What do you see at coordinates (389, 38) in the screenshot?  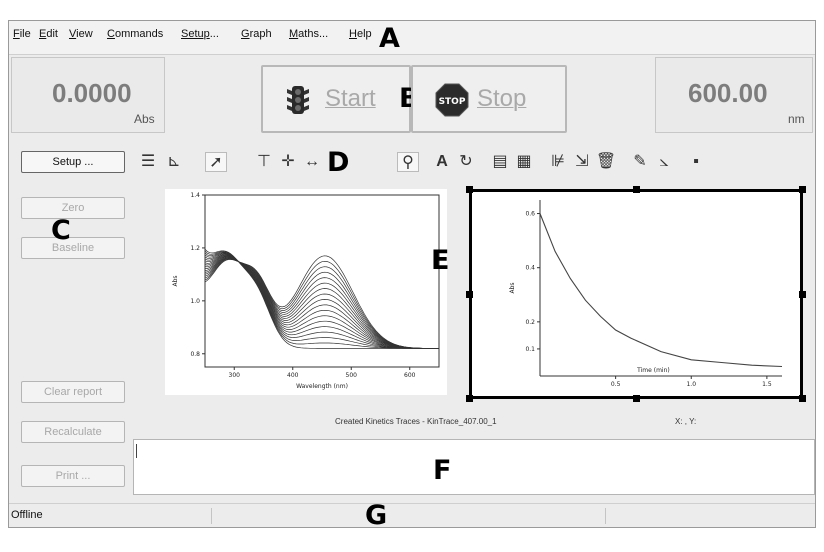 I see `callout-a: A` at bounding box center [389, 38].